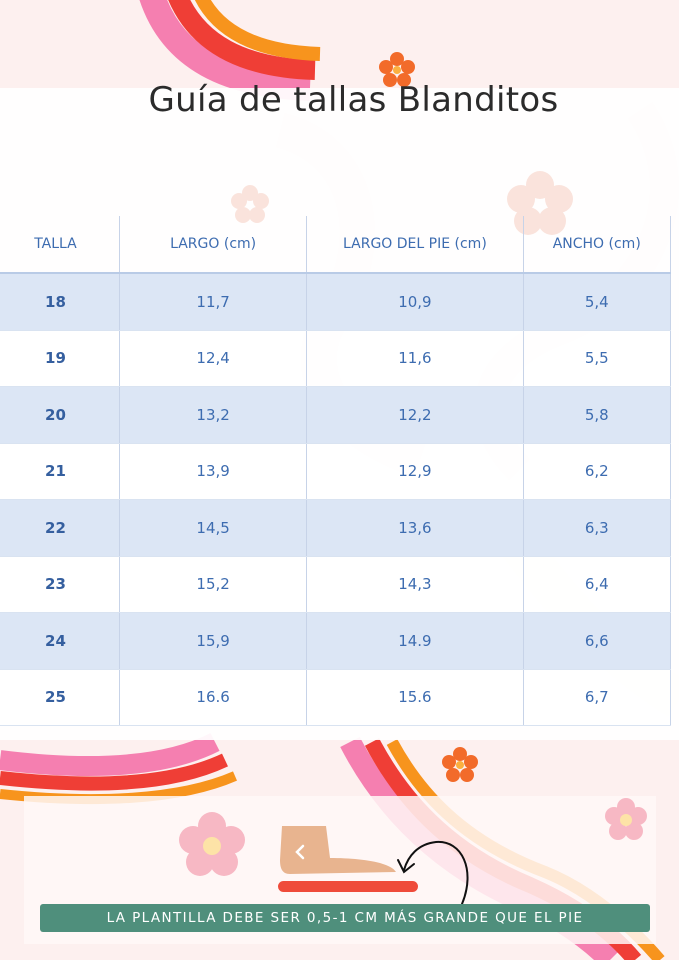 The height and width of the screenshot is (960, 679). I want to click on length-cell: 12,4, so click(213, 358).